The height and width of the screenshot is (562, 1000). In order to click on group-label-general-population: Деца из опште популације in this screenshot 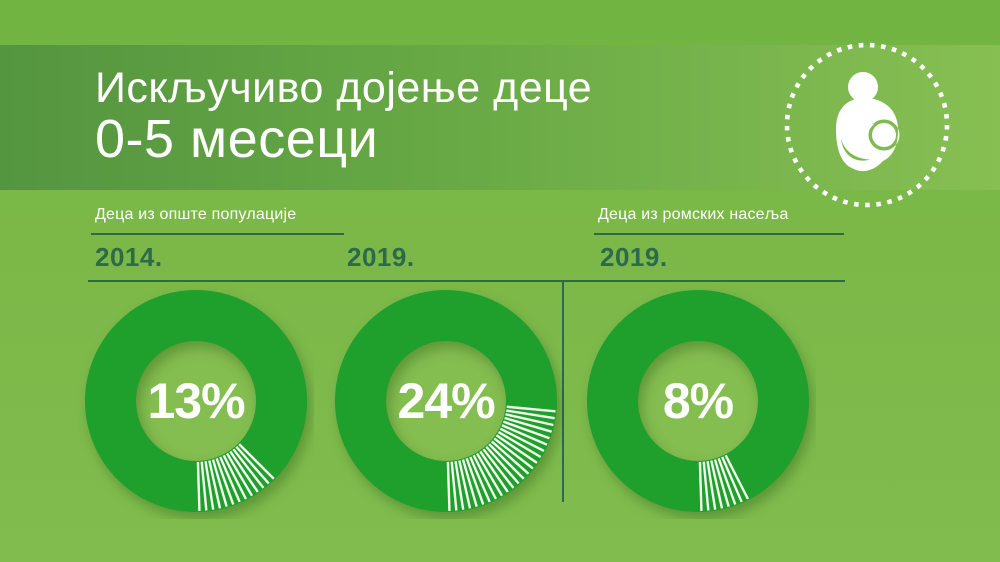, I will do `click(196, 214)`.